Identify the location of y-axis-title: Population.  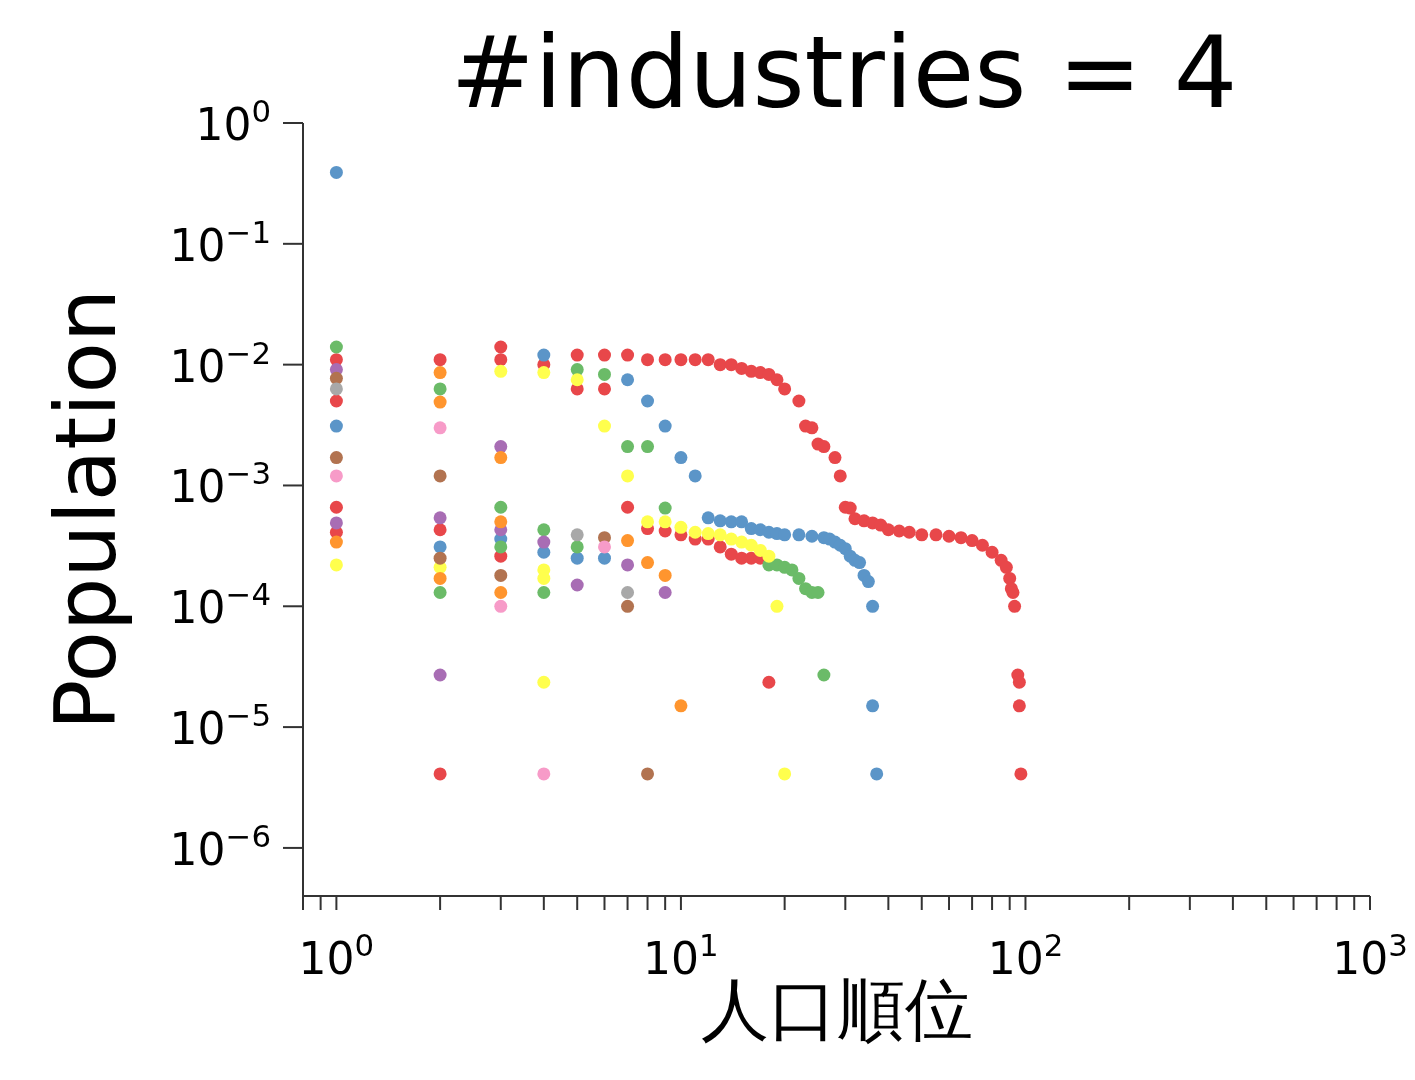
(86, 509).